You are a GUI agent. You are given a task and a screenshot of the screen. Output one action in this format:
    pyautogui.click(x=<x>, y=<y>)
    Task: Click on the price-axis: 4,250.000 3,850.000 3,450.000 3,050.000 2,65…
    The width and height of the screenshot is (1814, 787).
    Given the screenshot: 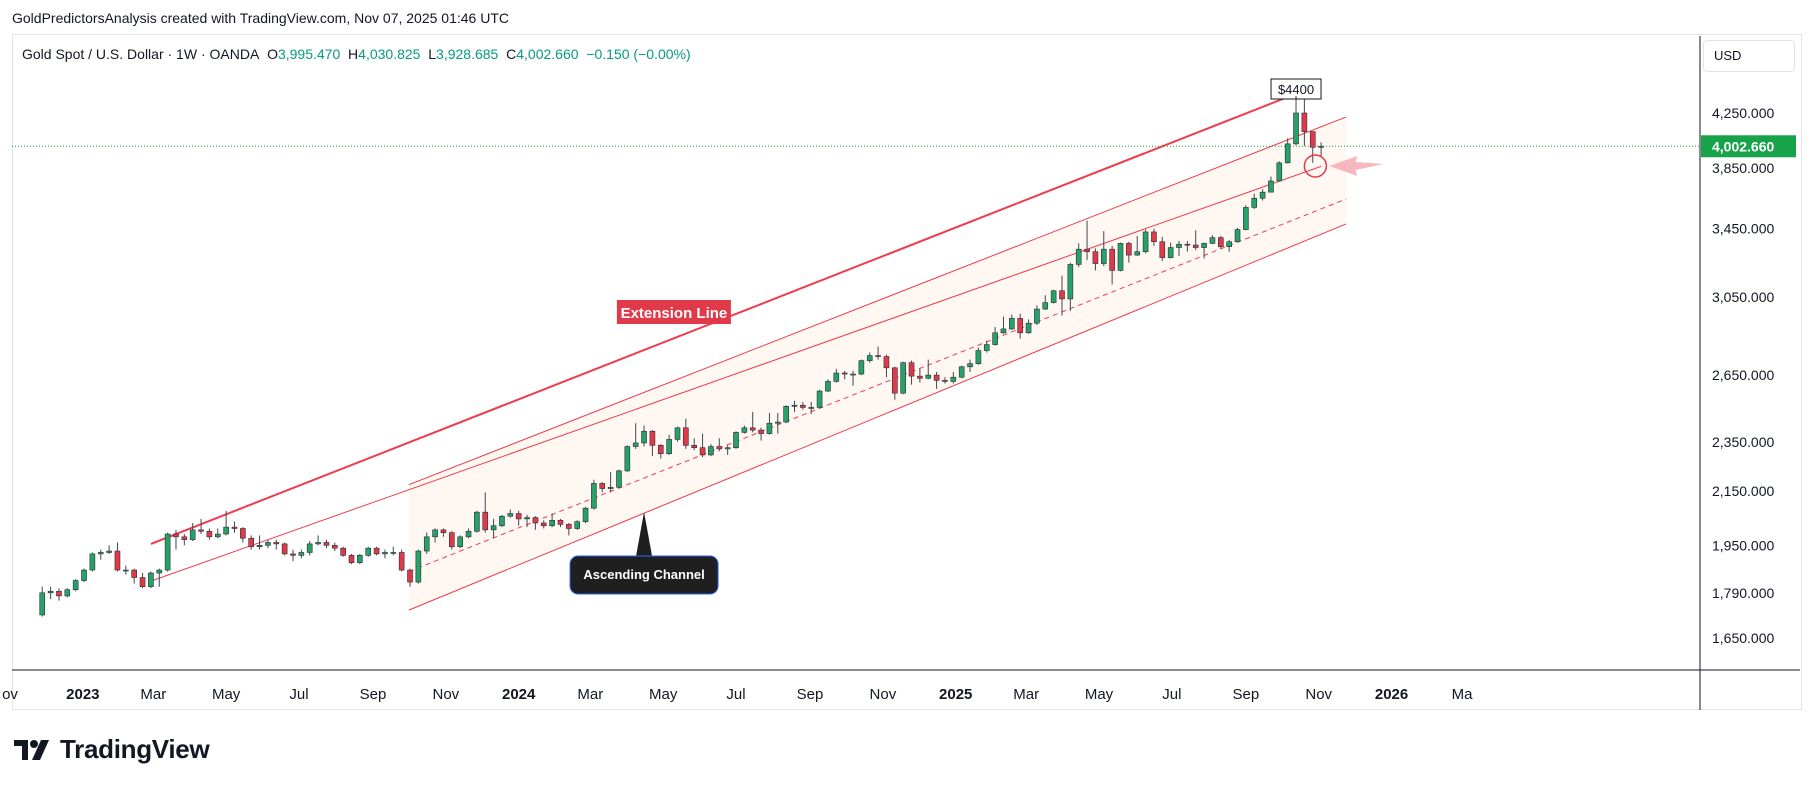 What is the action you would take?
    pyautogui.click(x=1747, y=373)
    